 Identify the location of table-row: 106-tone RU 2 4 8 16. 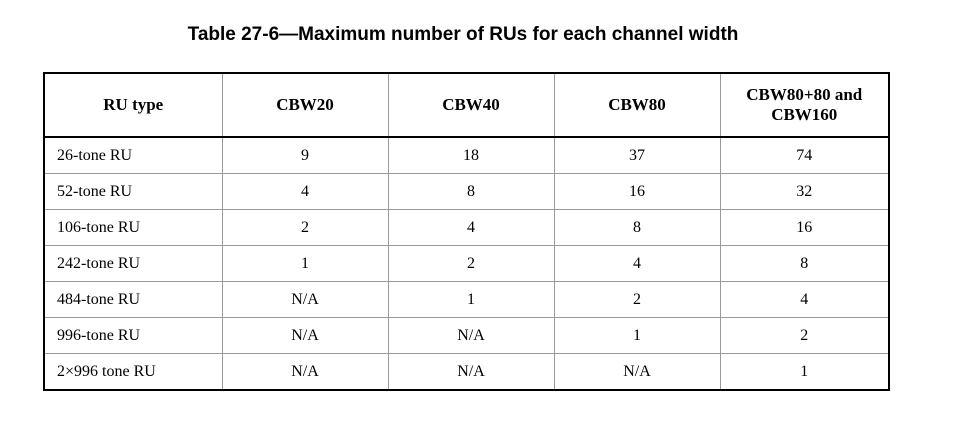
(466, 227).